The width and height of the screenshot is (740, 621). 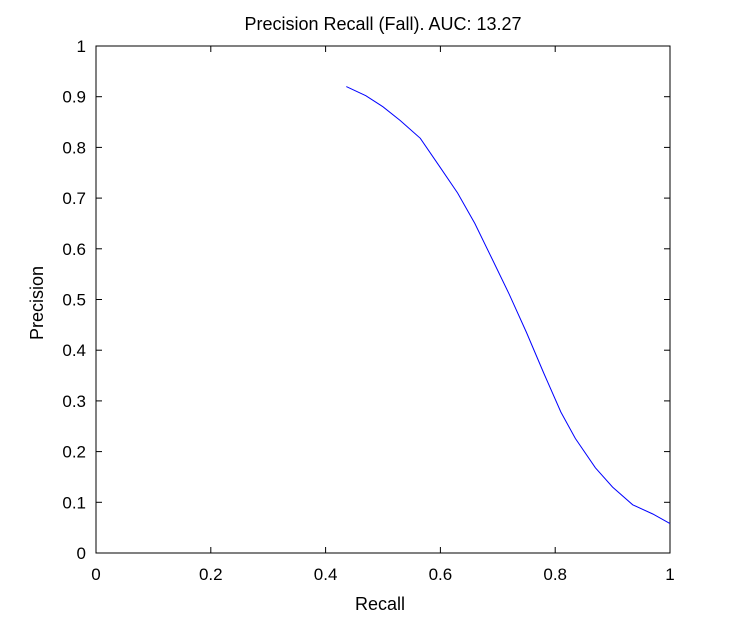 I want to click on y-tick-label: 0.9, so click(x=74, y=97).